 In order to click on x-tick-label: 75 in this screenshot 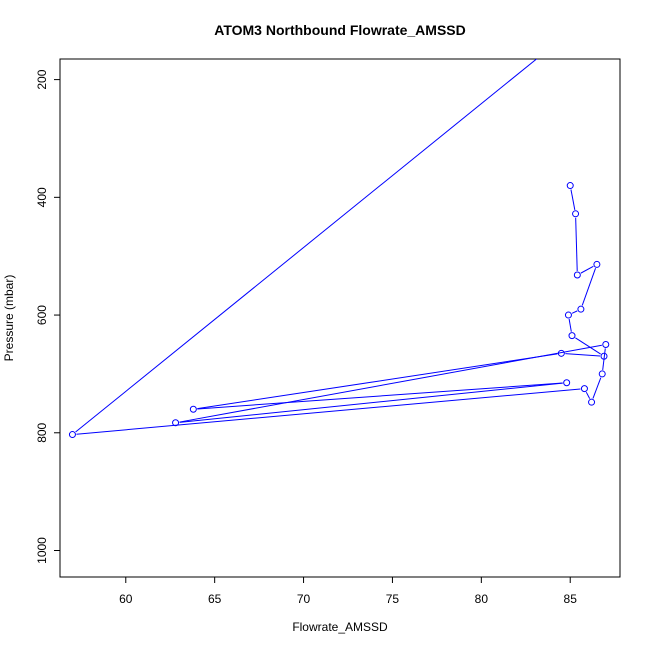, I will do `click(393, 599)`.